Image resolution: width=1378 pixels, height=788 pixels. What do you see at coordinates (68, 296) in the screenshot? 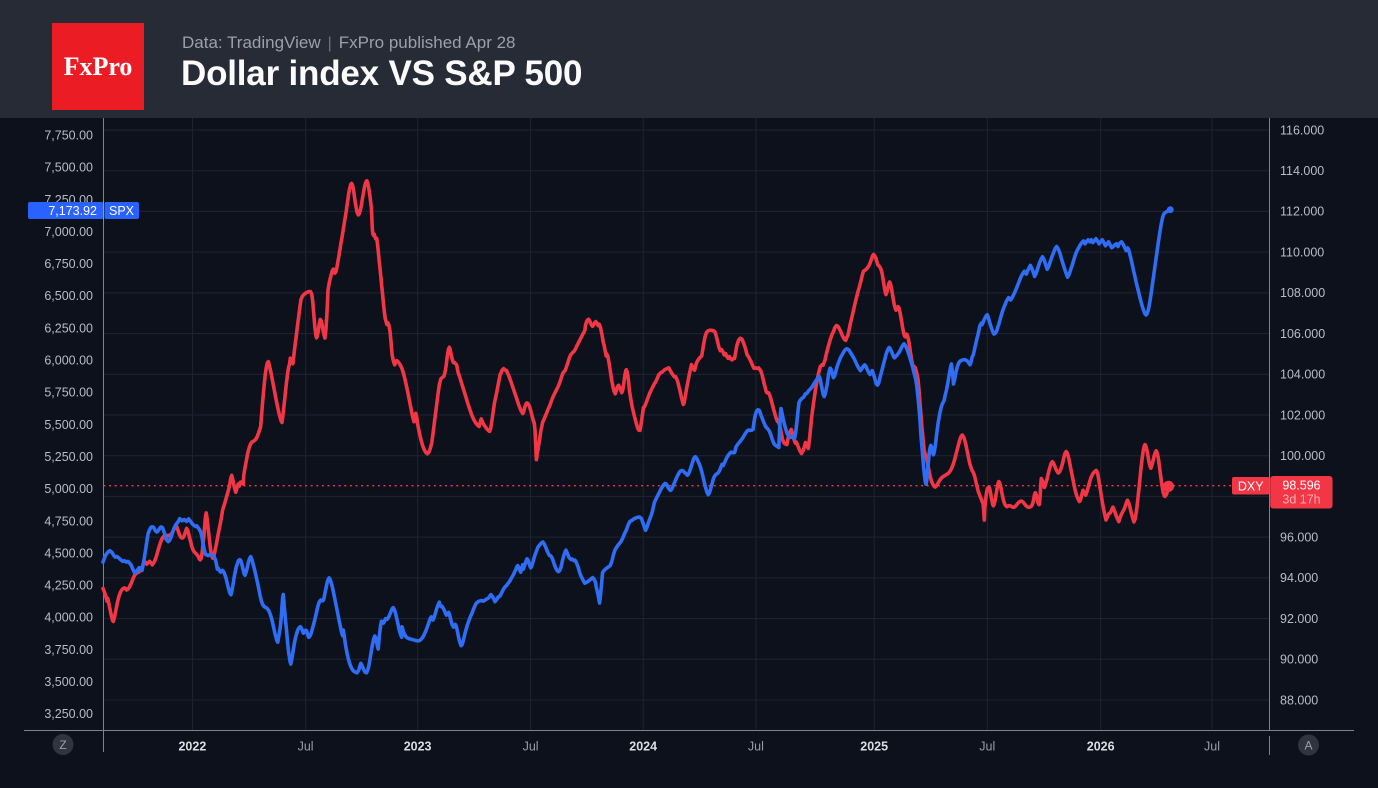
I see `svg-text: 6,500.00` at bounding box center [68, 296].